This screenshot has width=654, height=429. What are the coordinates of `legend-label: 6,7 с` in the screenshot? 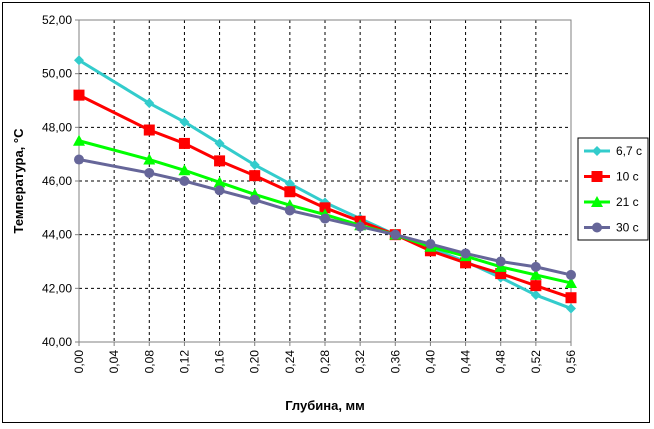 It's located at (629, 151).